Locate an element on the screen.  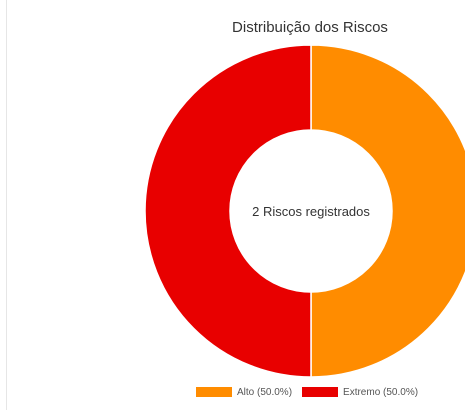
legend-swatch-alto is located at coordinates (214, 392).